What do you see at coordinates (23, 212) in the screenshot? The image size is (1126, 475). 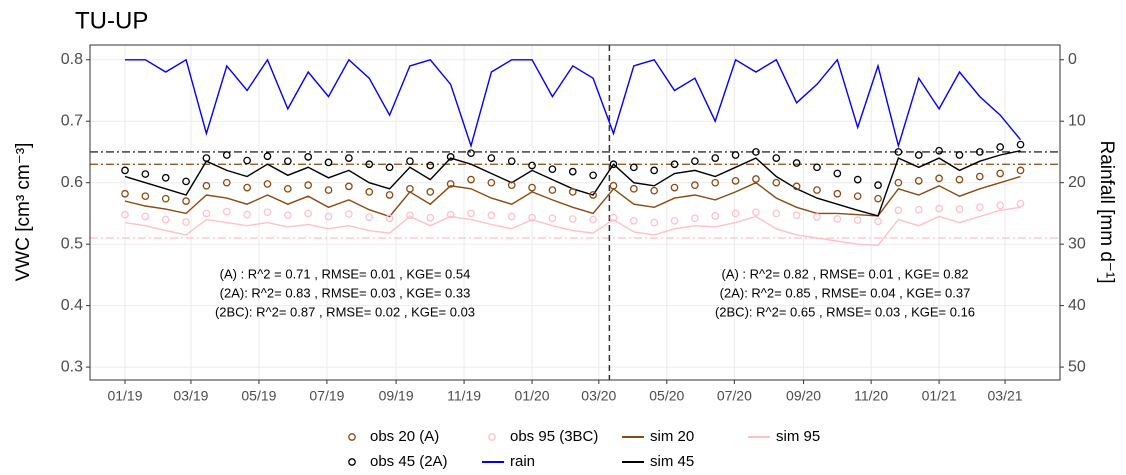 I see `y-axis-label: VWC [cm³ cm⁻³]` at bounding box center [23, 212].